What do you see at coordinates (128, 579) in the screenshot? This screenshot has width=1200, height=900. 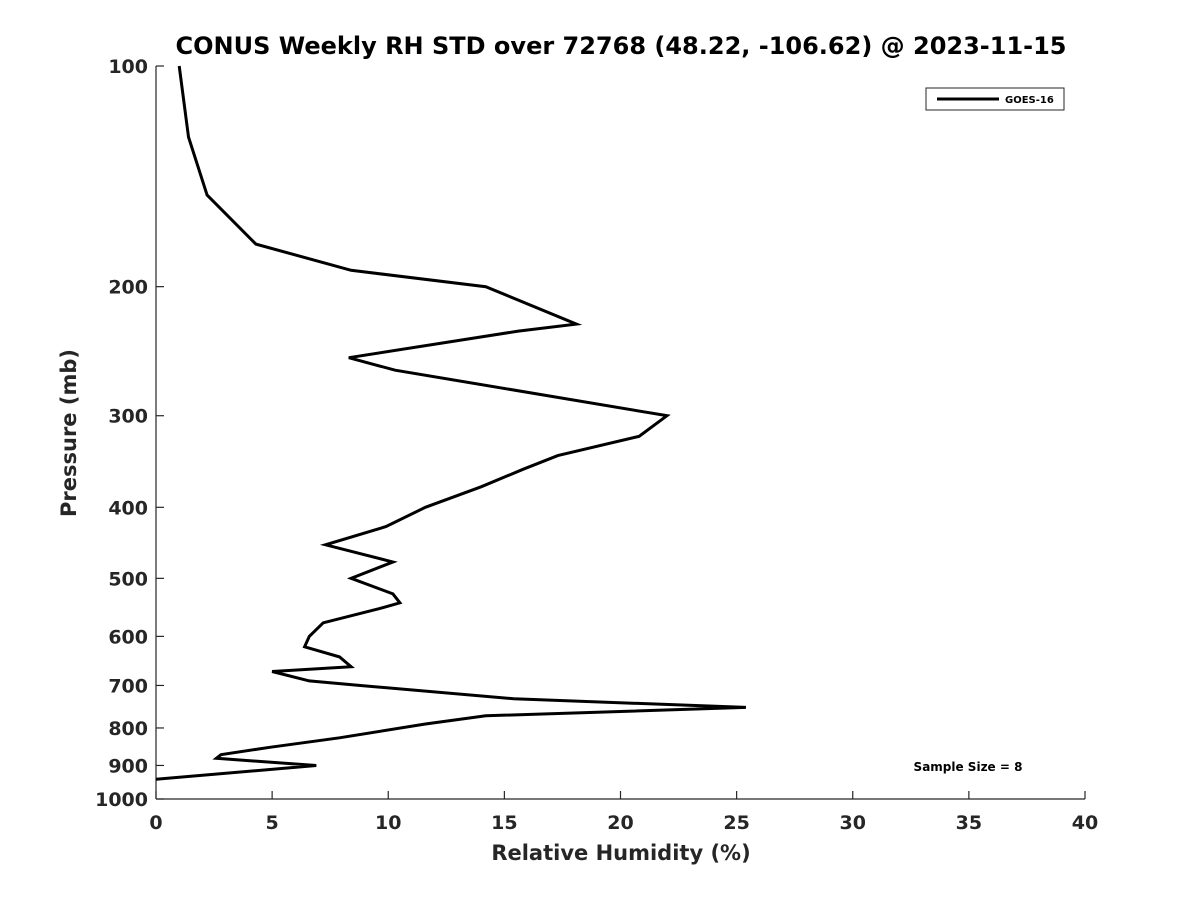 I see `y-tick-label-500: 500` at bounding box center [128, 579].